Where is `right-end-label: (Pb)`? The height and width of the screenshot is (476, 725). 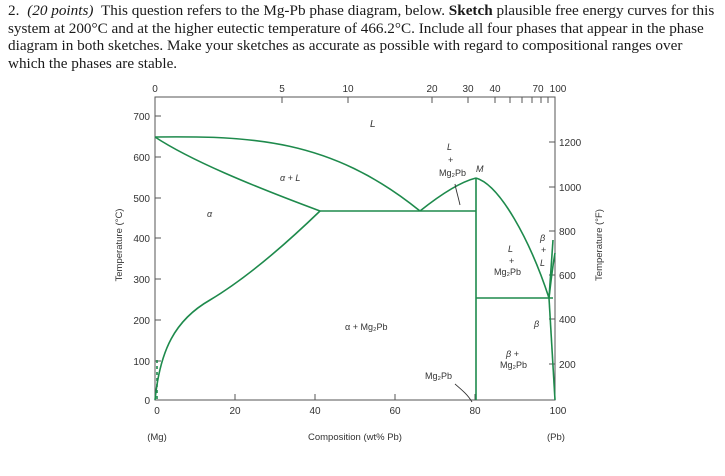 right-end-label: (Pb) is located at coordinates (556, 437).